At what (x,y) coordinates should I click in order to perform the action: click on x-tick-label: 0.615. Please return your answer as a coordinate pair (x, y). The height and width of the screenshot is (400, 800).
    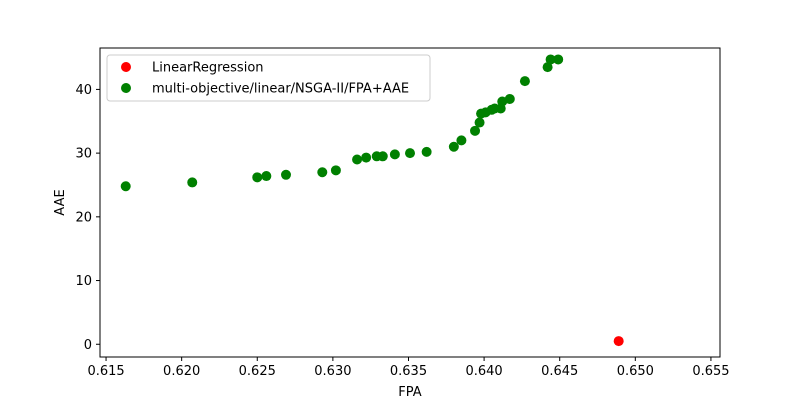
    Looking at the image, I should click on (105, 371).